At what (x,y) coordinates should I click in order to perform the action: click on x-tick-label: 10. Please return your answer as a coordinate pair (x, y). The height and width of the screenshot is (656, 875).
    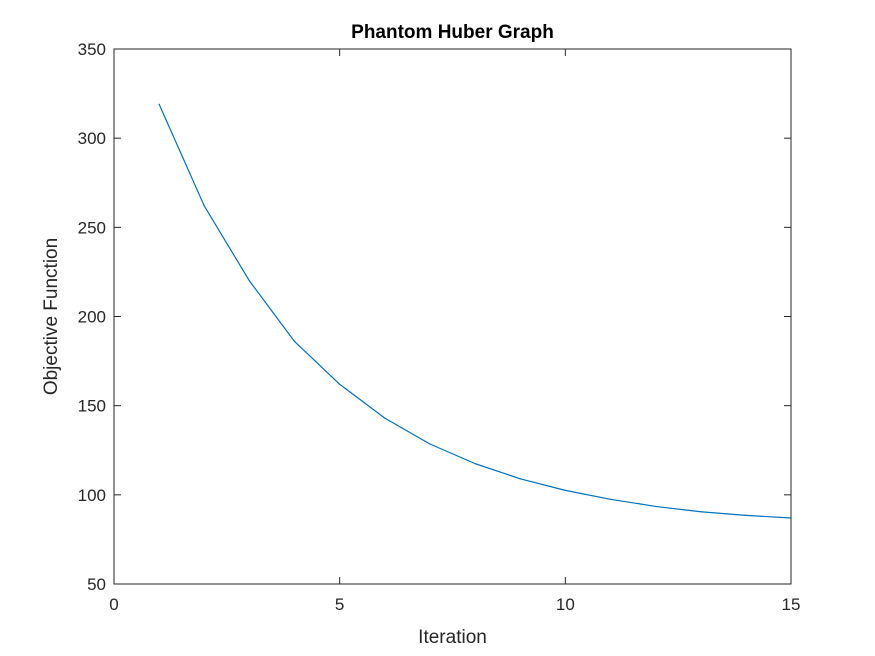
    Looking at the image, I should click on (565, 604).